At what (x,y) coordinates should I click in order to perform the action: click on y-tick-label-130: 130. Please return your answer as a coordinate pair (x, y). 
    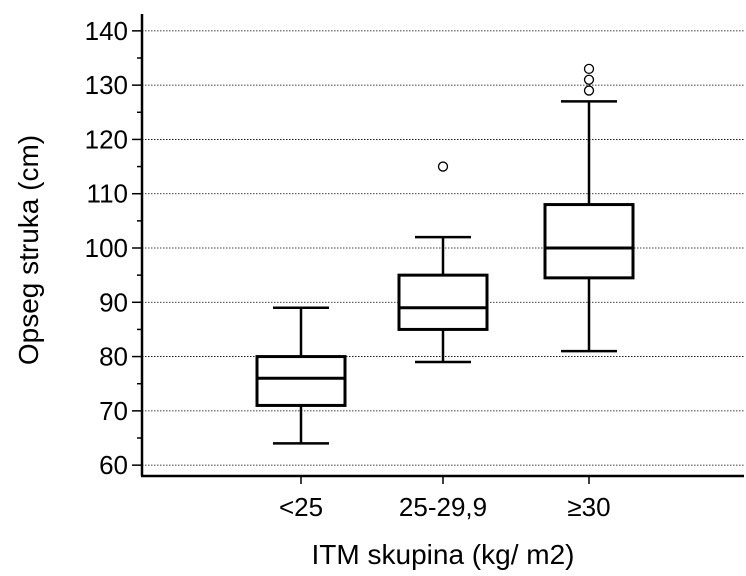
    Looking at the image, I should click on (106, 85).